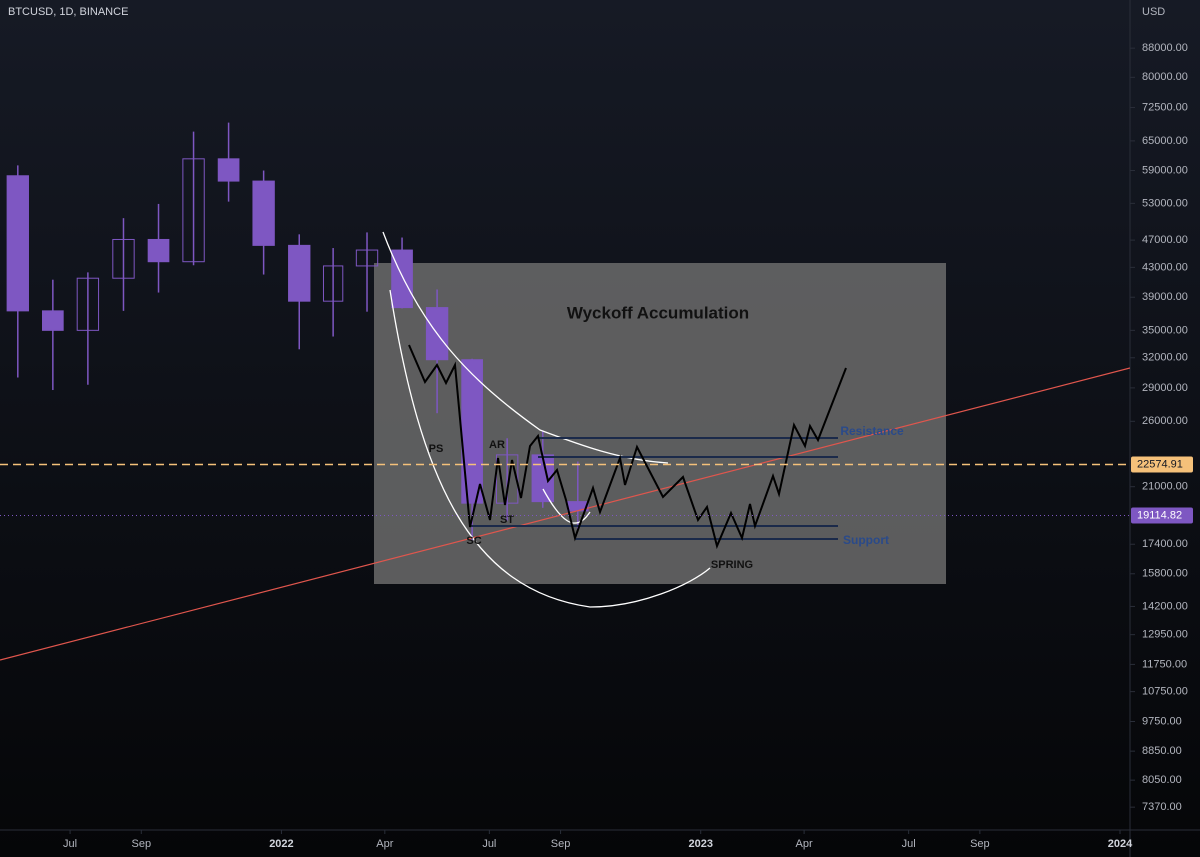 The height and width of the screenshot is (857, 1200). Describe the element at coordinates (507, 520) in the screenshot. I see `annotation: ST` at that location.